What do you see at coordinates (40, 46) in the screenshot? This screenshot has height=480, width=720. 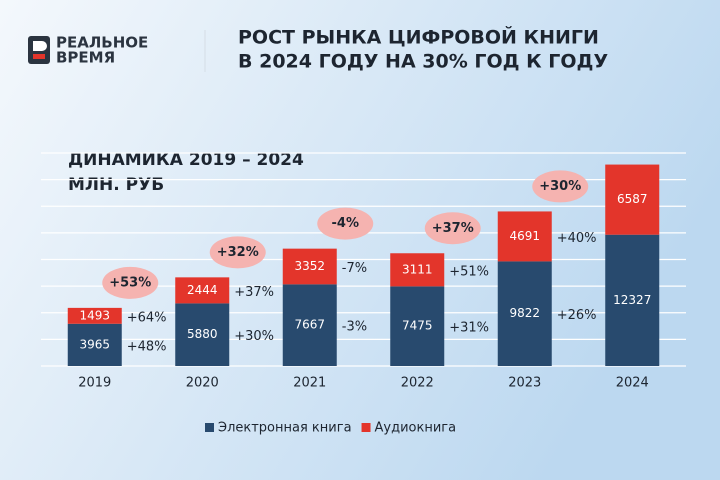 I see `logo-icon-shape` at bounding box center [40, 46].